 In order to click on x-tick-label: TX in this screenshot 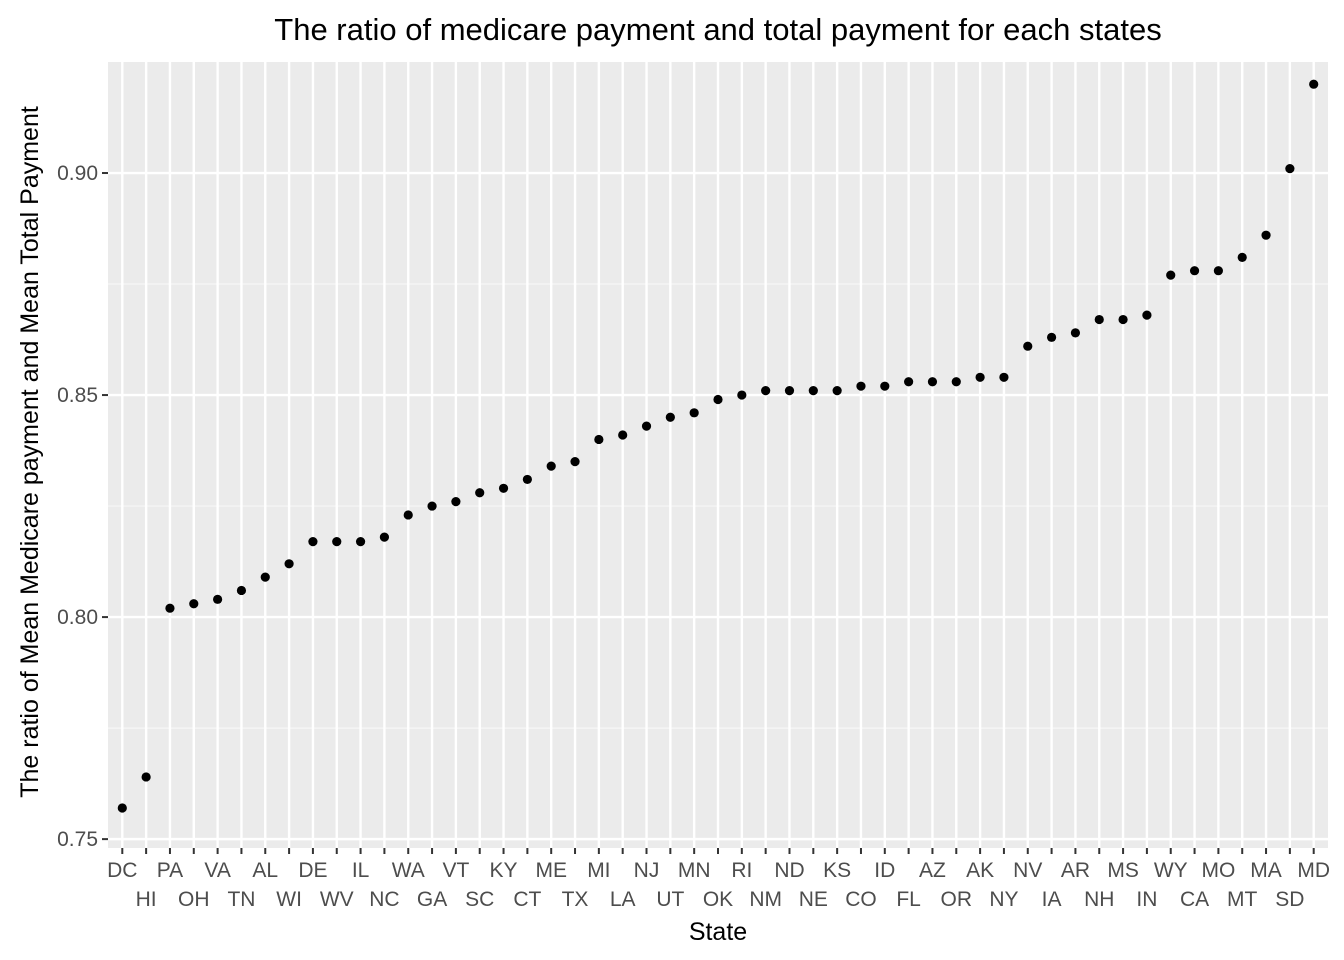, I will do `click(575, 899)`.